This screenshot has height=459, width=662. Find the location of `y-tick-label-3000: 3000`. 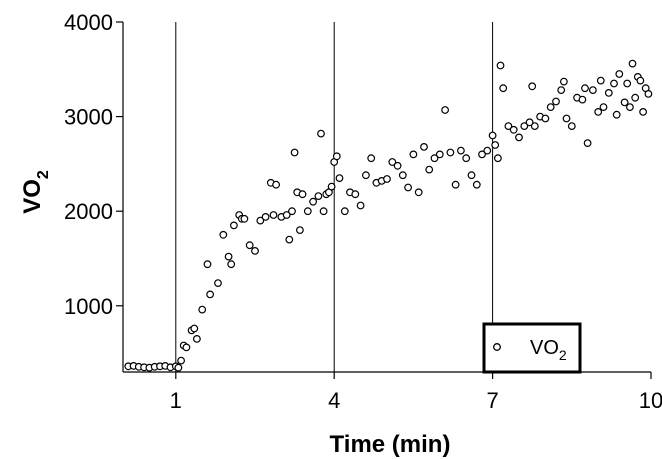

y-tick-label-3000: 3000 is located at coordinates (88, 117).